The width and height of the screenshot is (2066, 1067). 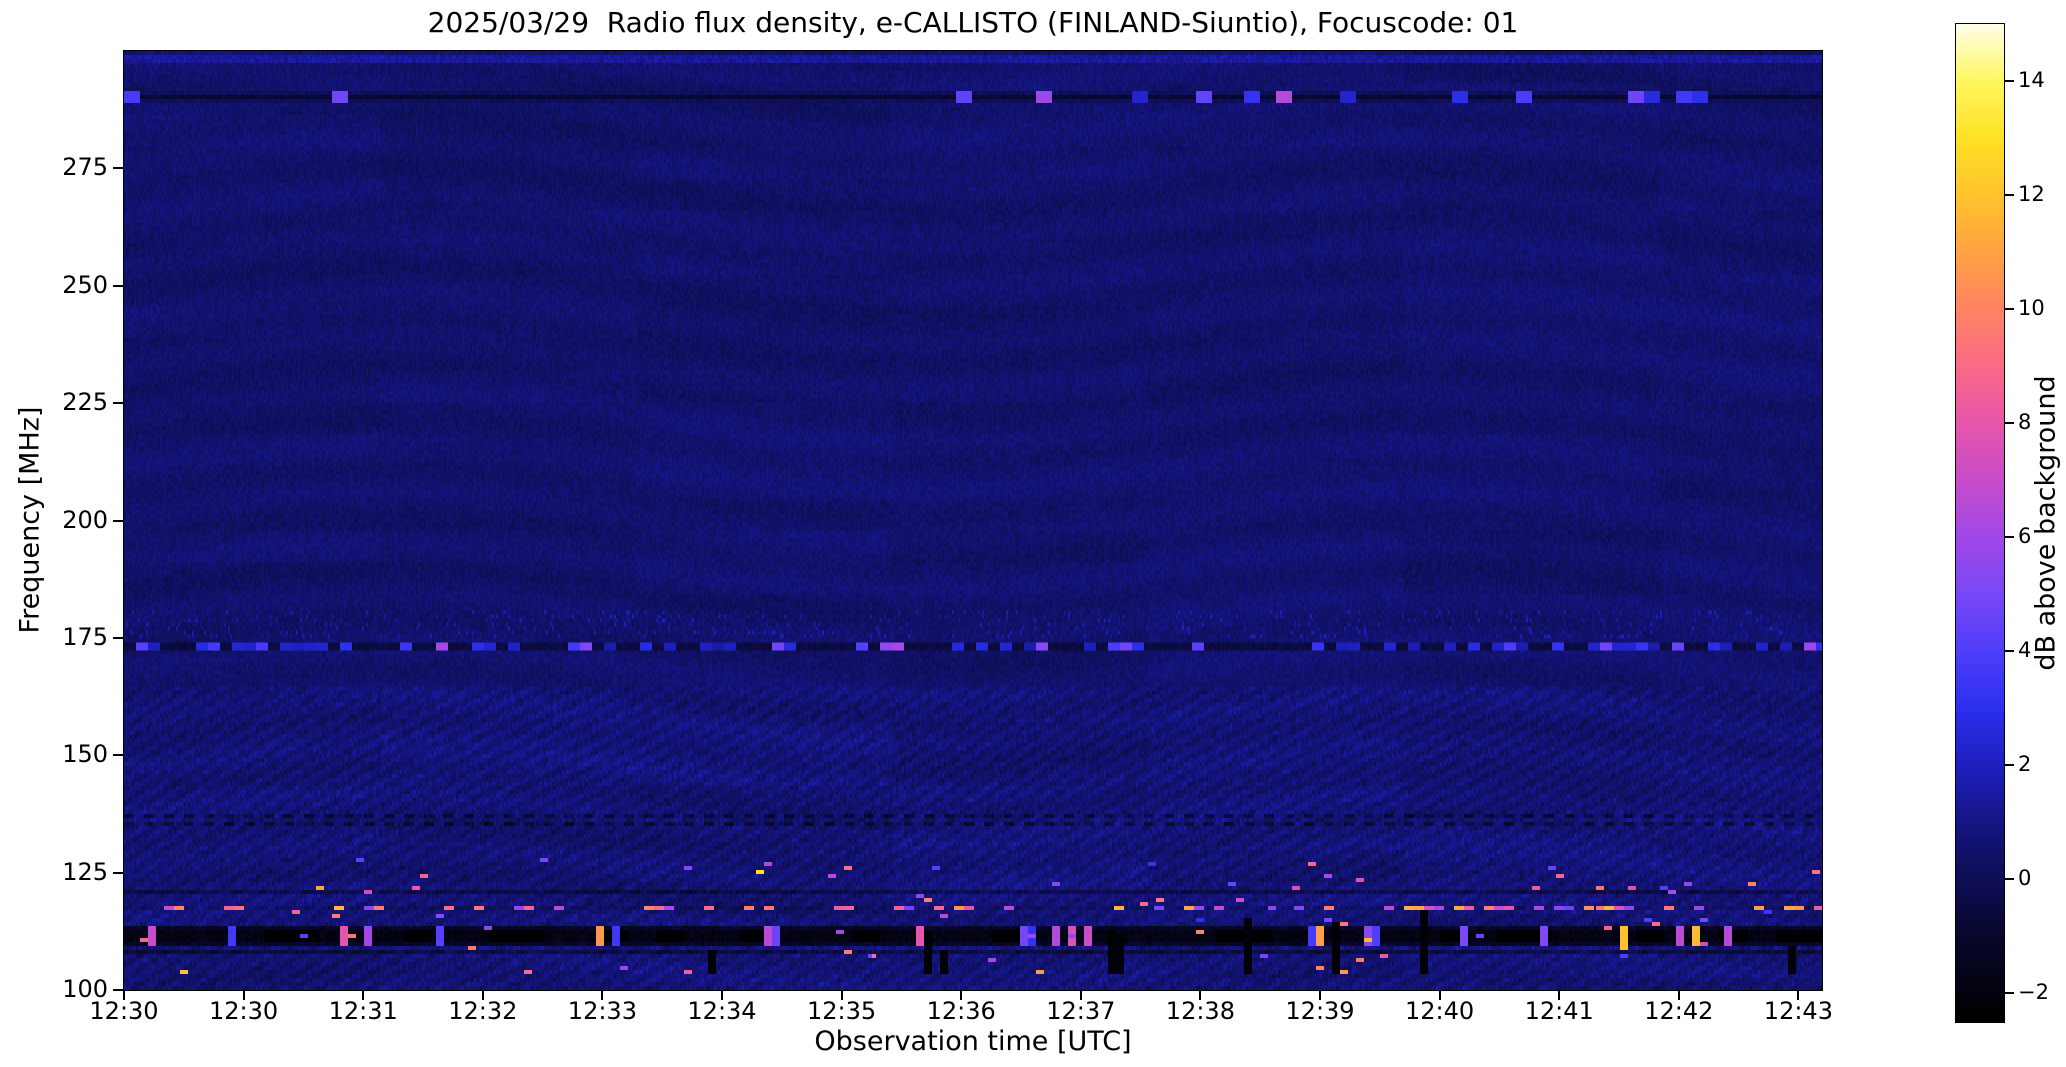 What do you see at coordinates (2031, 194) in the screenshot?
I see `colorbar-tick-label: 12` at bounding box center [2031, 194].